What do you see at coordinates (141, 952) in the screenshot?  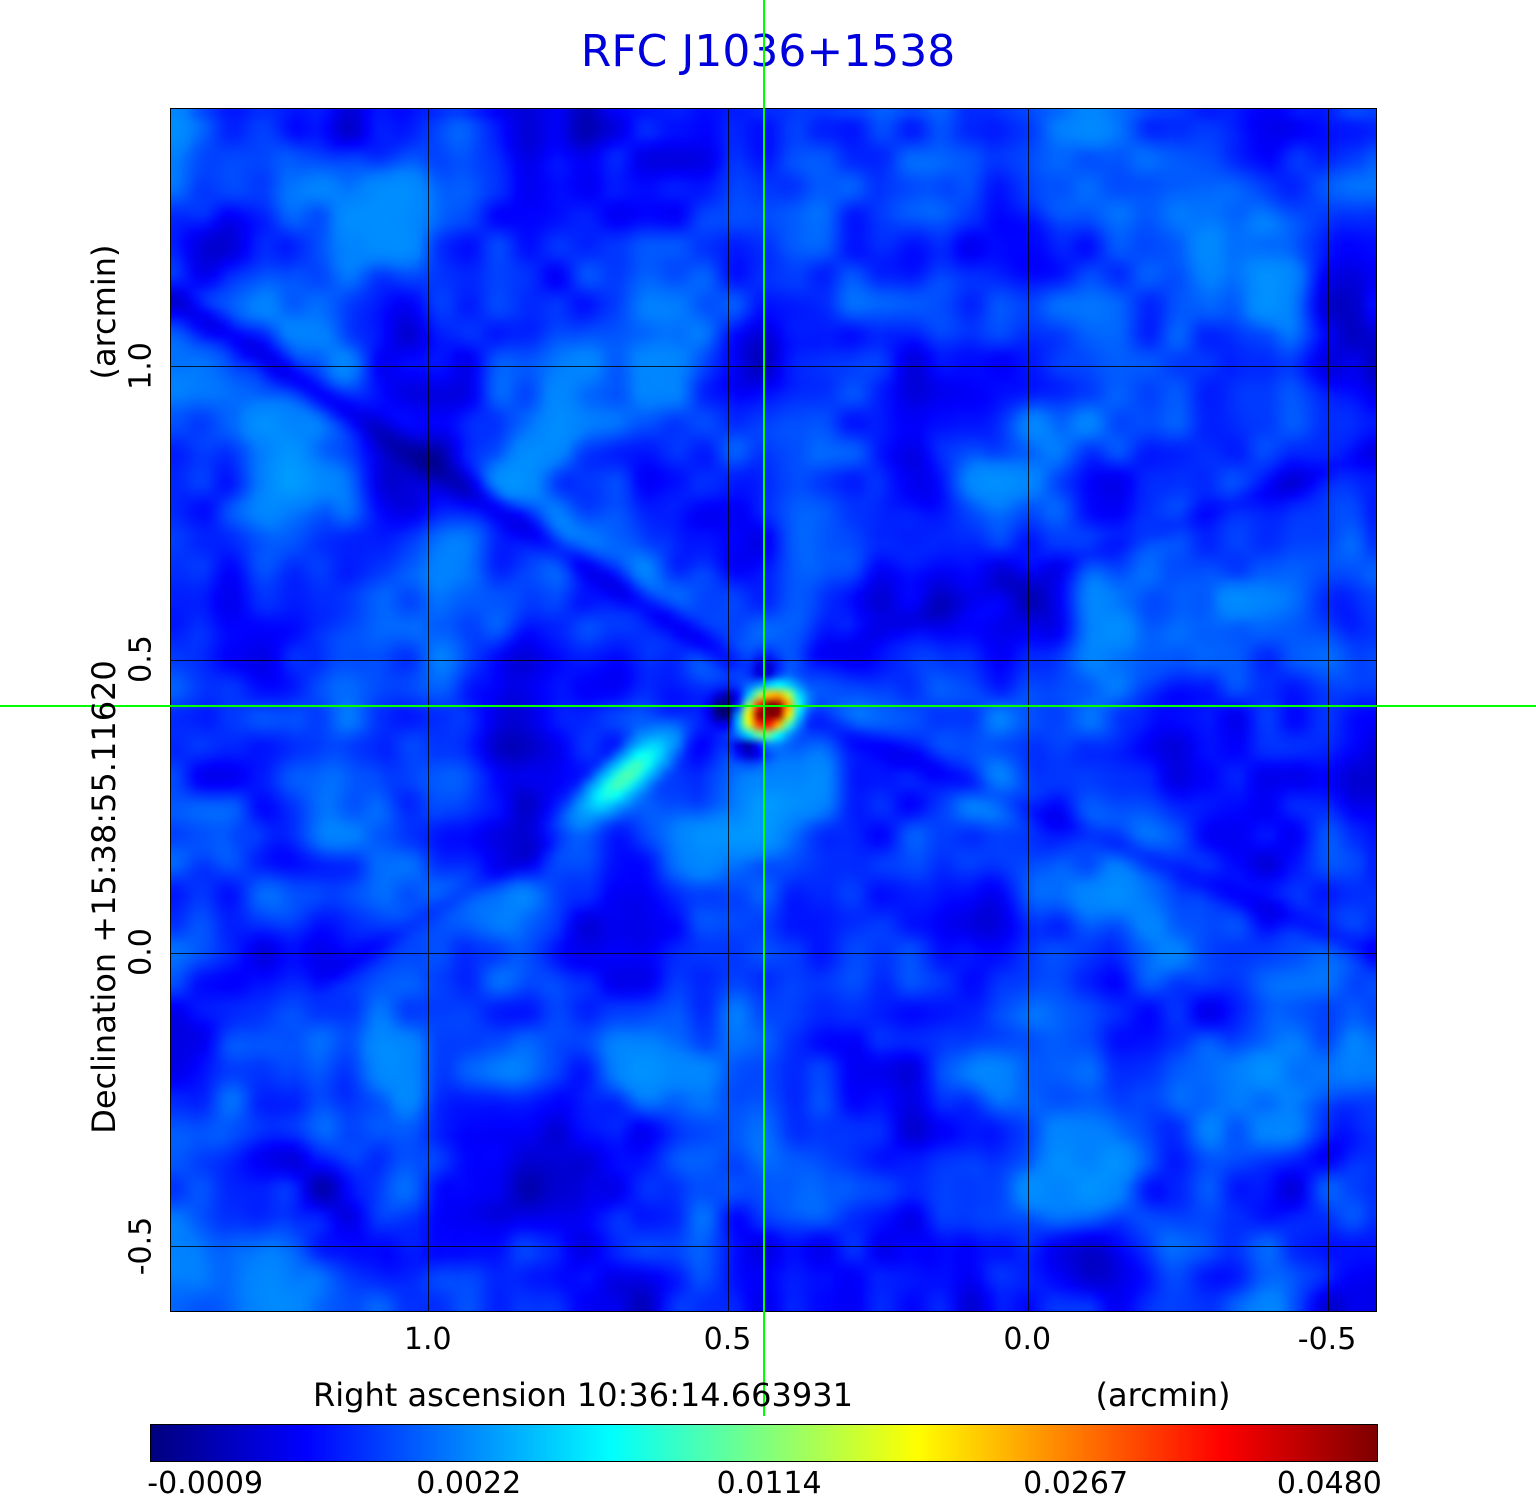 I see `y-tick-label: 0.0` at bounding box center [141, 952].